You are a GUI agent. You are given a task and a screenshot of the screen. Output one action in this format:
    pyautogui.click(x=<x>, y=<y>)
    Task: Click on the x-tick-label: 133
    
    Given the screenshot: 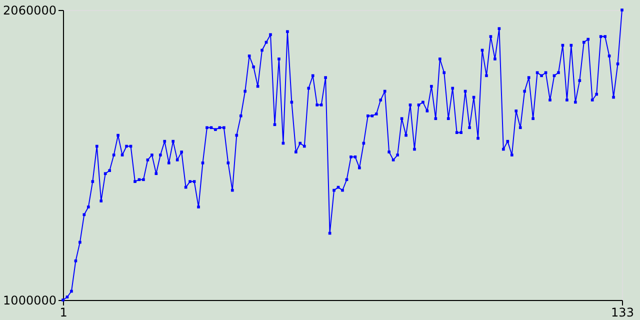 What is the action you would take?
    pyautogui.click(x=622, y=313)
    